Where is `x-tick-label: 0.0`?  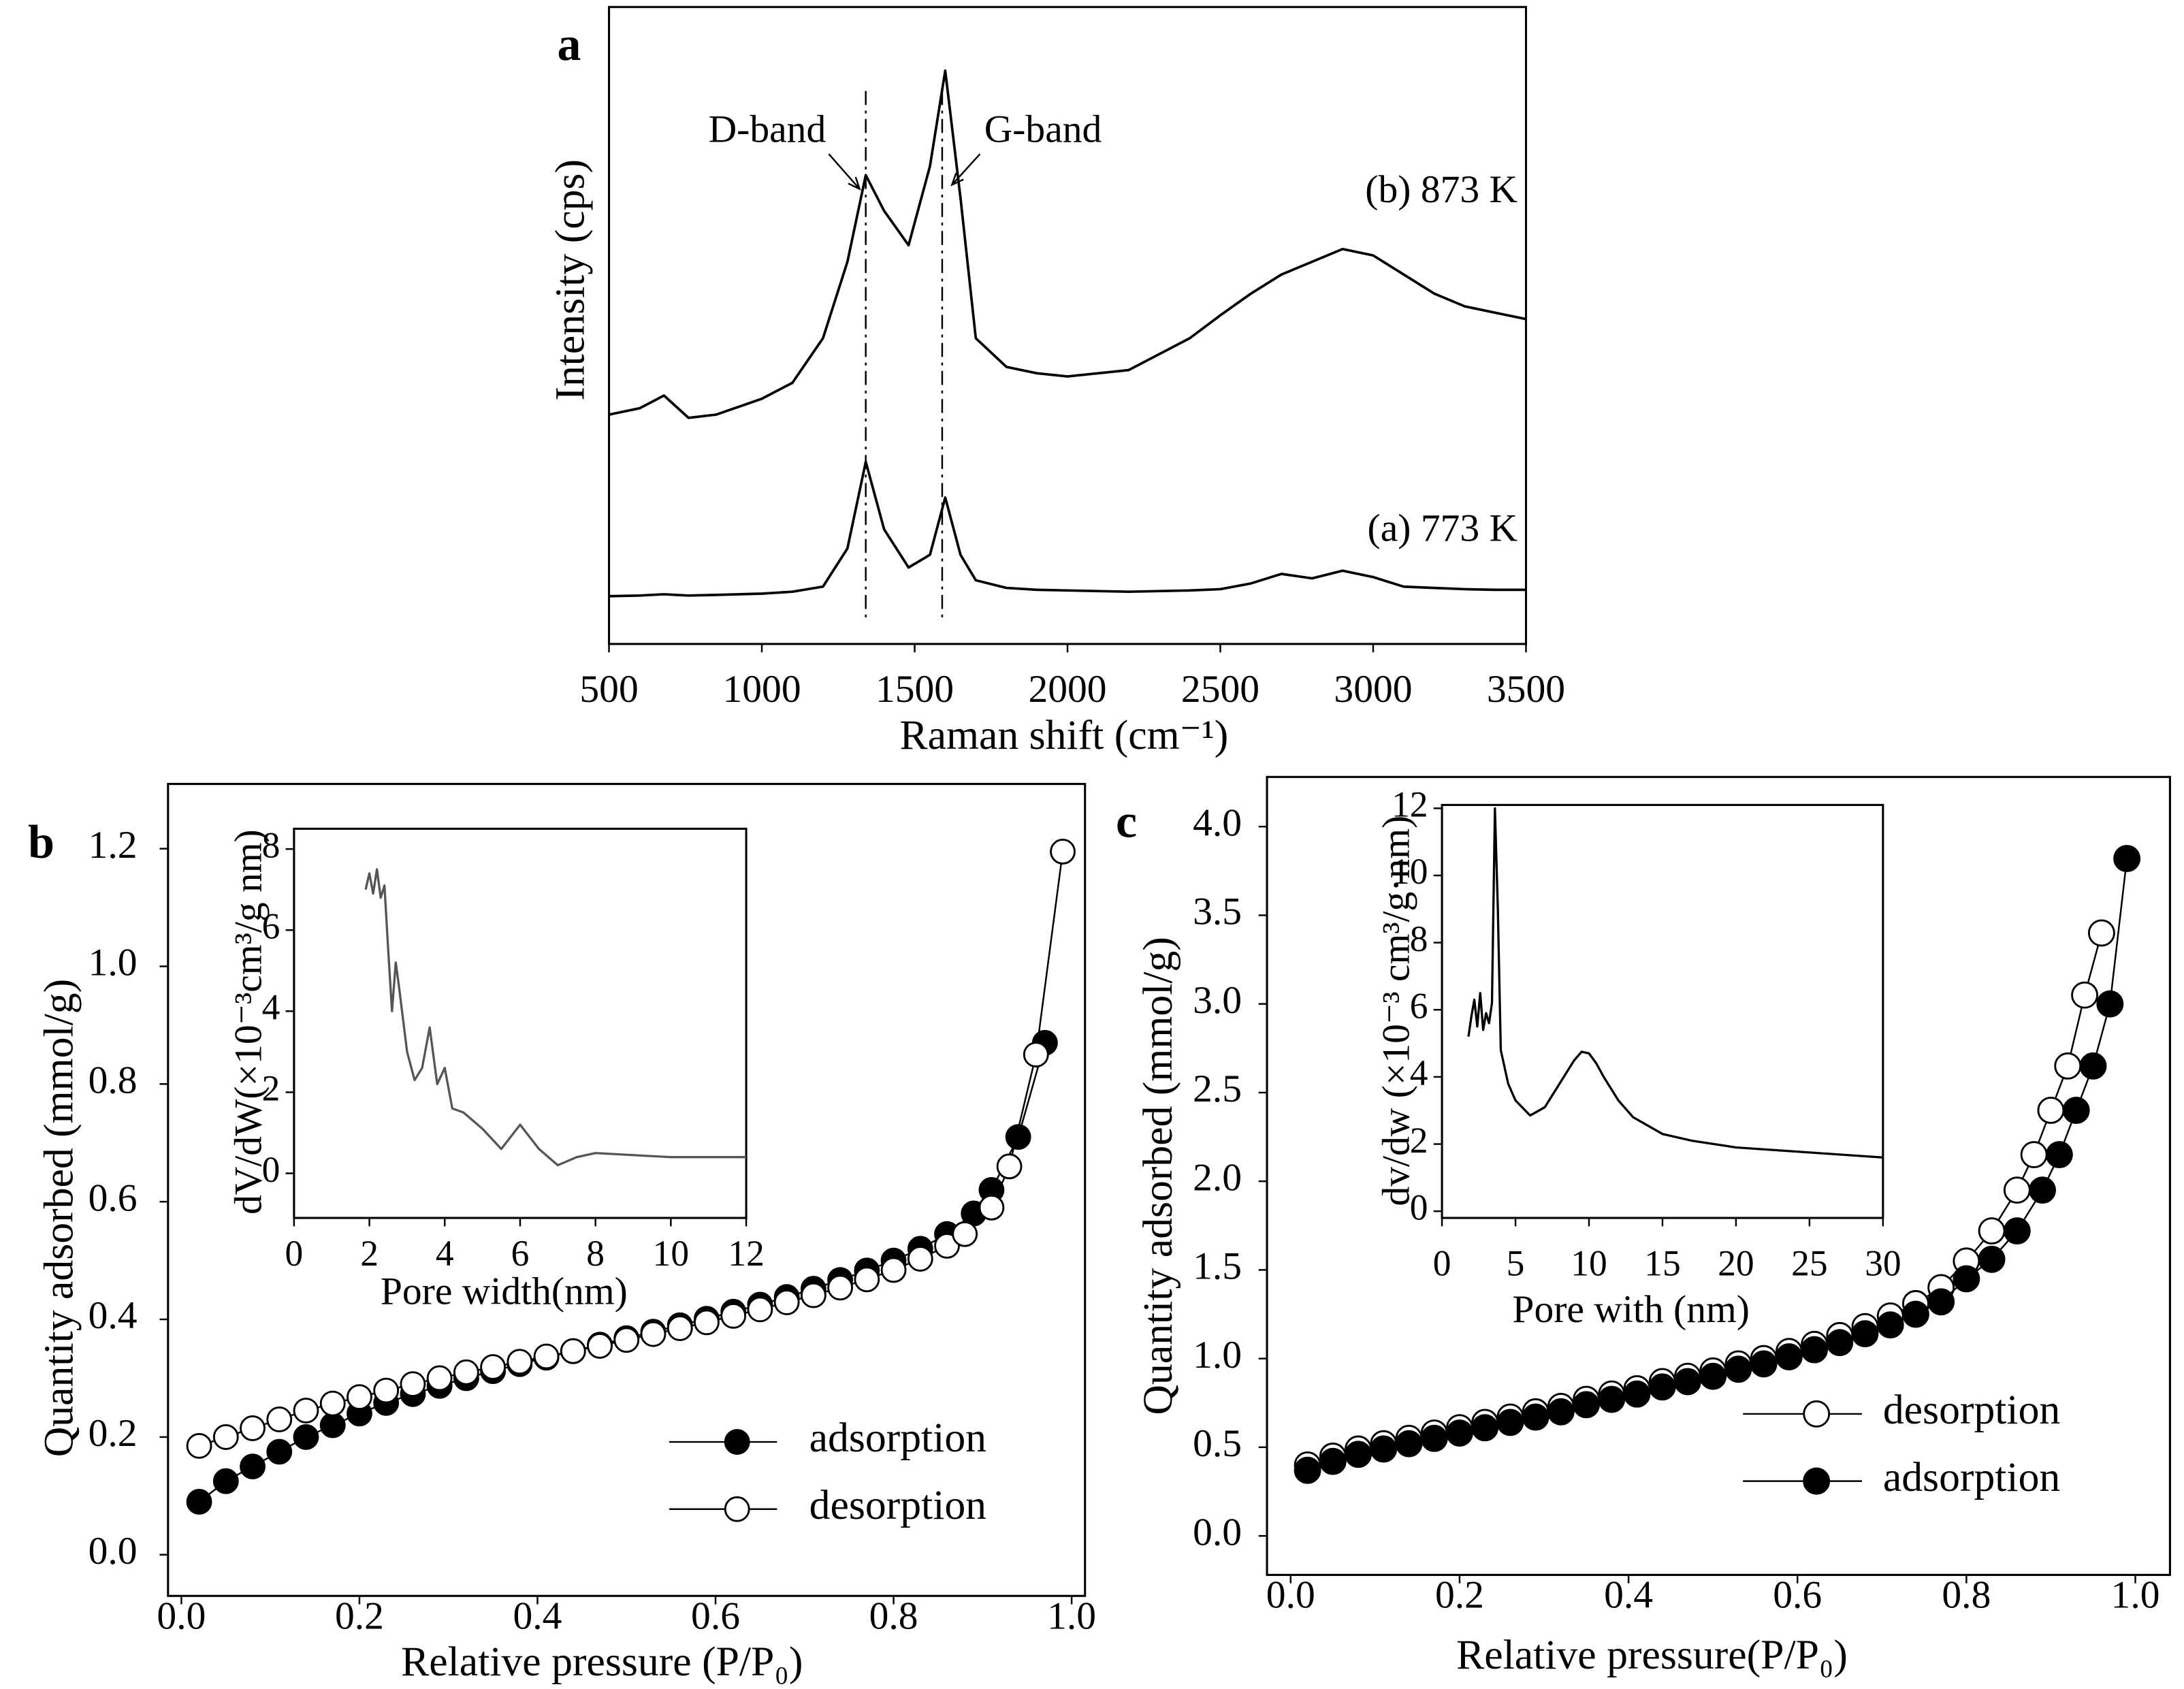 x-tick-label: 0.0 is located at coordinates (182, 1615).